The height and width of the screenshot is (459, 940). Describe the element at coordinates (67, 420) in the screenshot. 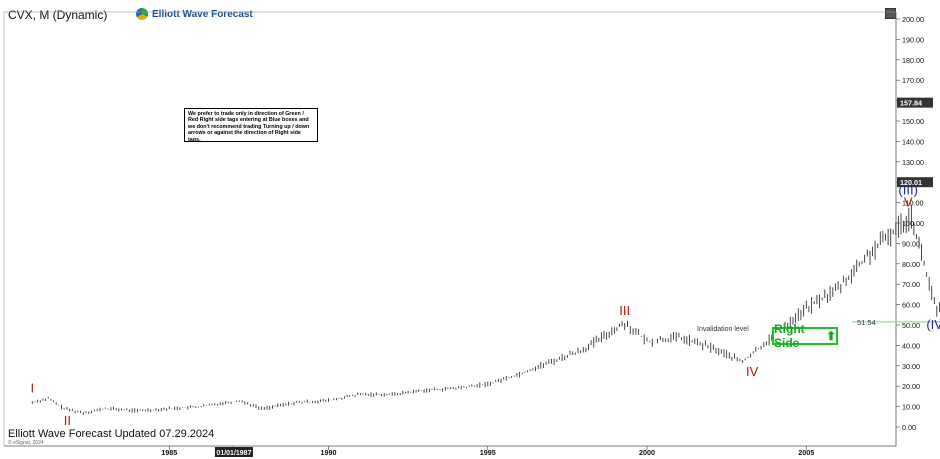

I see `wave-label: II` at that location.